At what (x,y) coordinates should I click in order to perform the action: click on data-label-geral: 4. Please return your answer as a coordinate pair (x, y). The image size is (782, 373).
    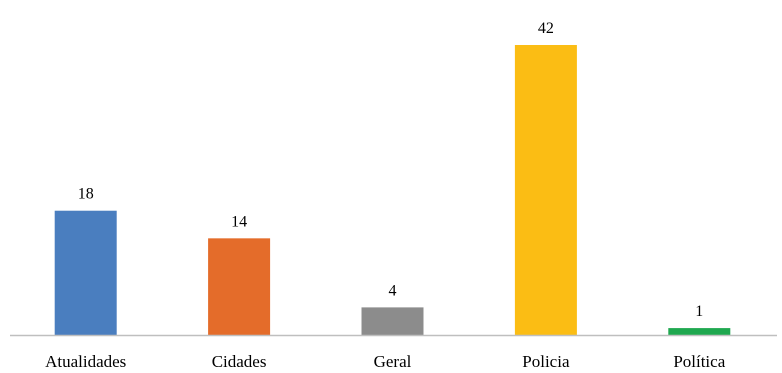
    Looking at the image, I should click on (393, 290).